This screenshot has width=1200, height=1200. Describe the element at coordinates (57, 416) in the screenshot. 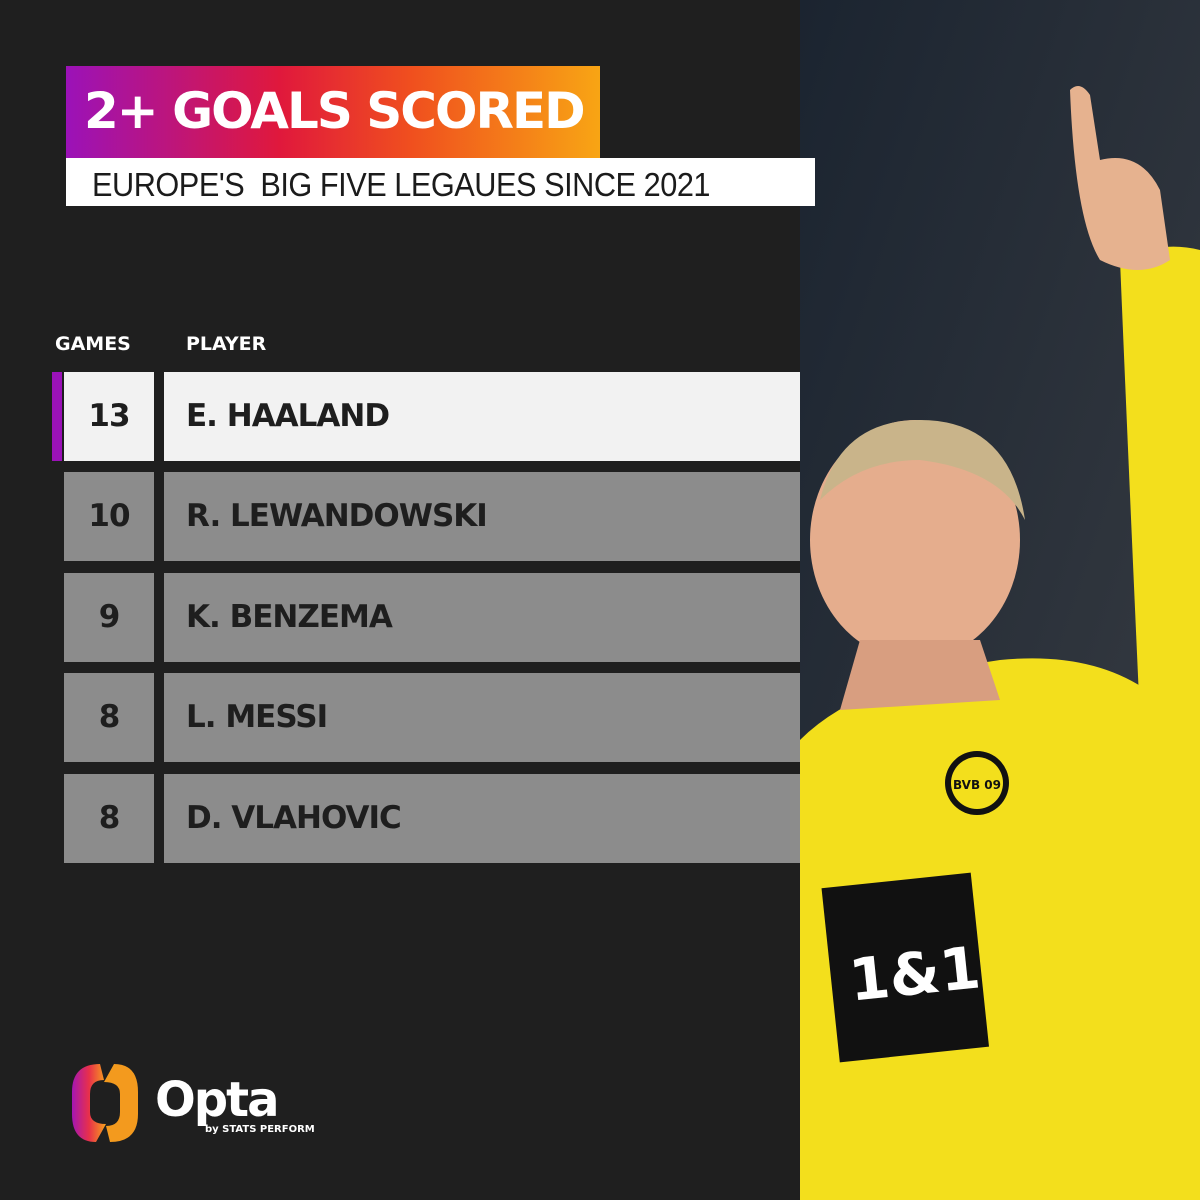

I see `highlight-accent` at that location.